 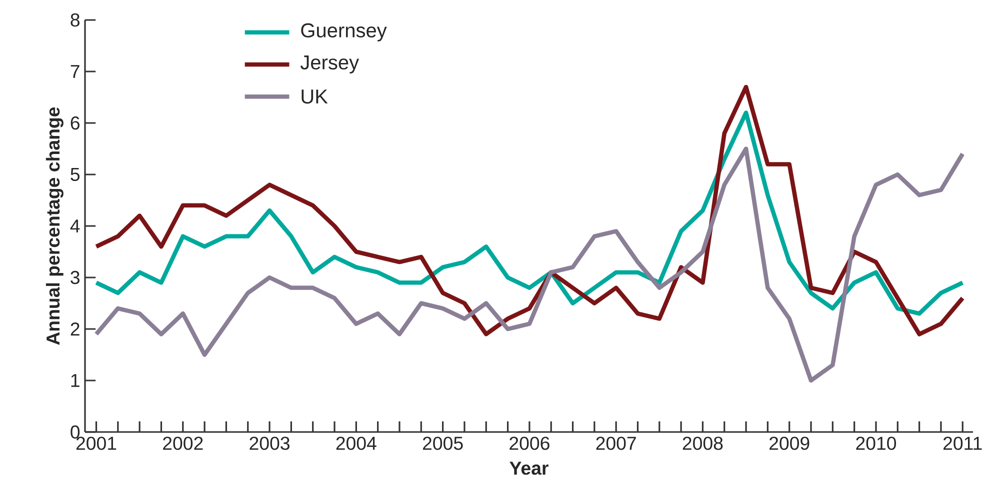 I want to click on y-tick-label: 8, so click(x=75, y=20).